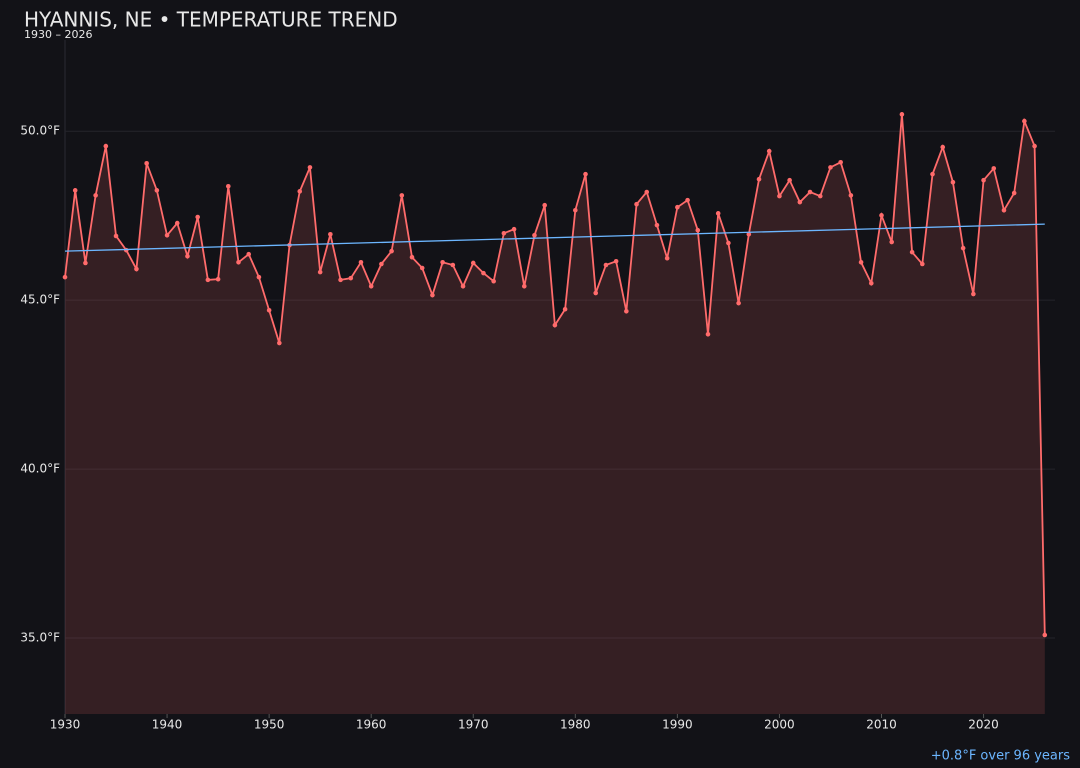 This screenshot has height=768, width=1080. Describe the element at coordinates (211, 20) in the screenshot. I see `chart-title: HYANNIS, NE • TEMPERATURE TREND` at that location.